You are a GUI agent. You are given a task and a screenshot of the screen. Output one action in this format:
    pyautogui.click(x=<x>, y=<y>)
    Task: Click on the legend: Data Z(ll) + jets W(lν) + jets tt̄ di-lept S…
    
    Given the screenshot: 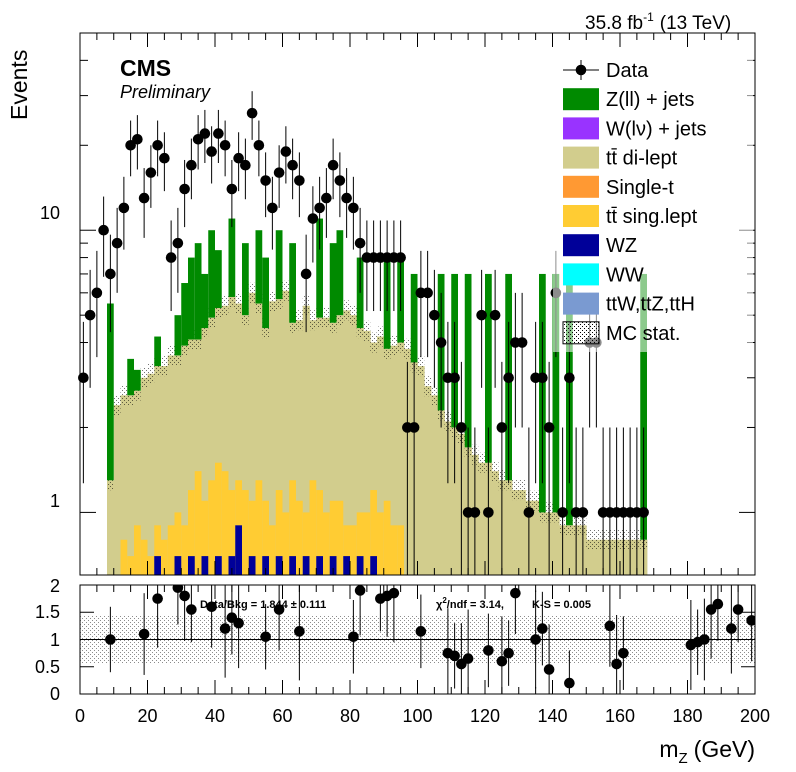 What is the action you would take?
    pyautogui.click(x=653, y=202)
    